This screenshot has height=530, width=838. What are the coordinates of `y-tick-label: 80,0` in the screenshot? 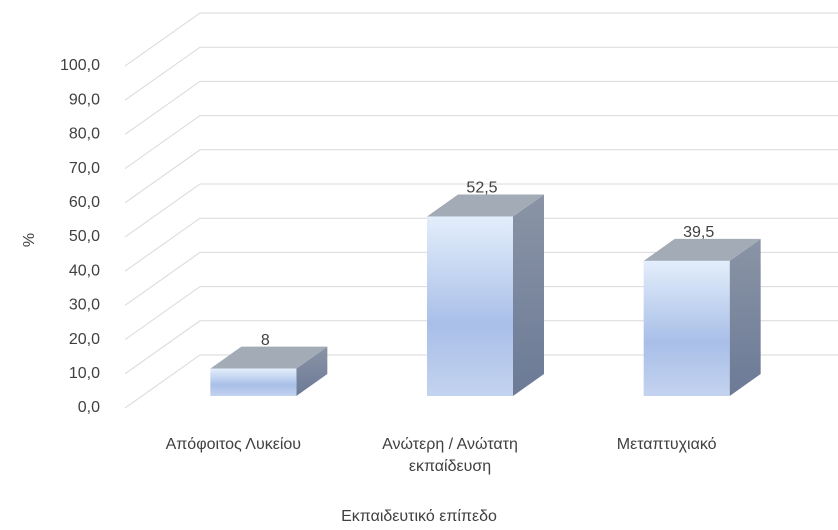 It's located at (84, 134).